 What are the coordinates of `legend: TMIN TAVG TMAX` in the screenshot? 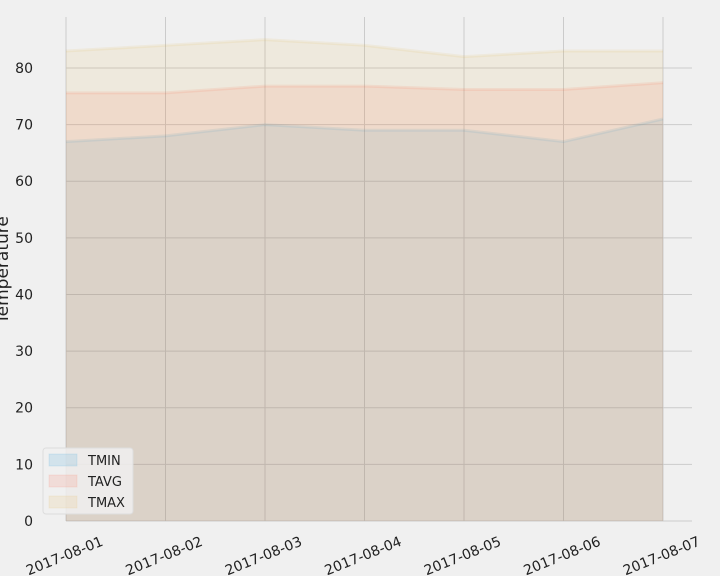 It's located at (88, 481).